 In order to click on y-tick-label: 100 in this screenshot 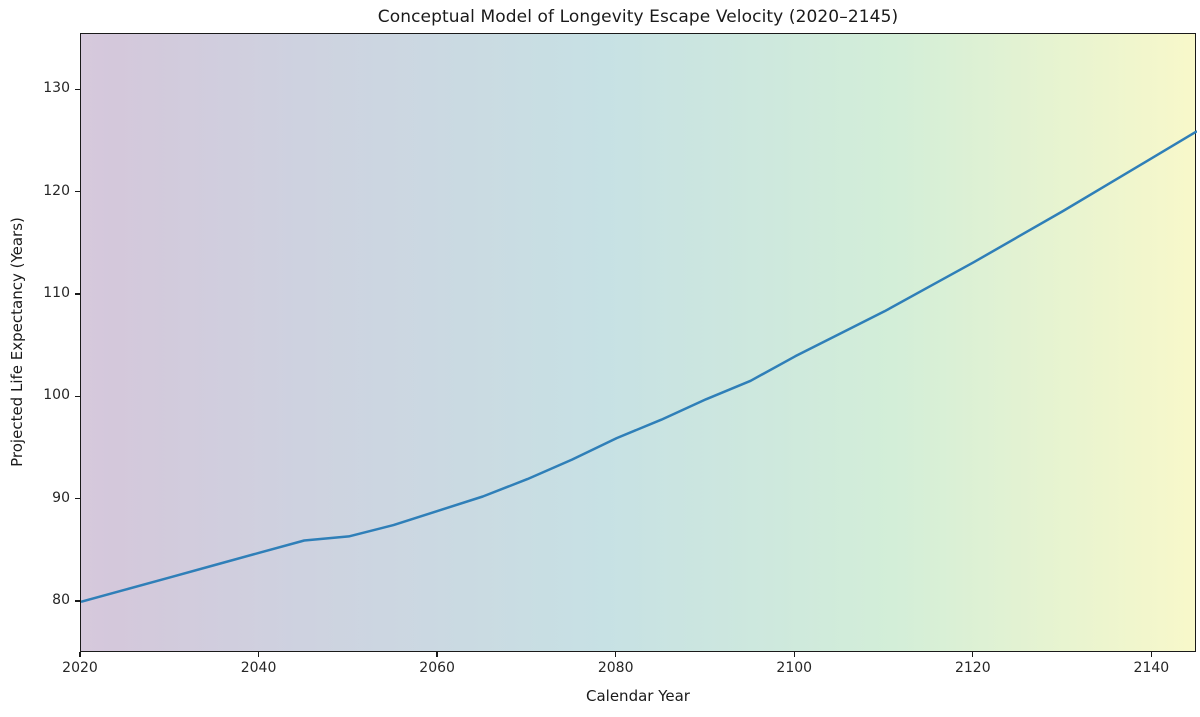, I will do `click(56, 395)`.